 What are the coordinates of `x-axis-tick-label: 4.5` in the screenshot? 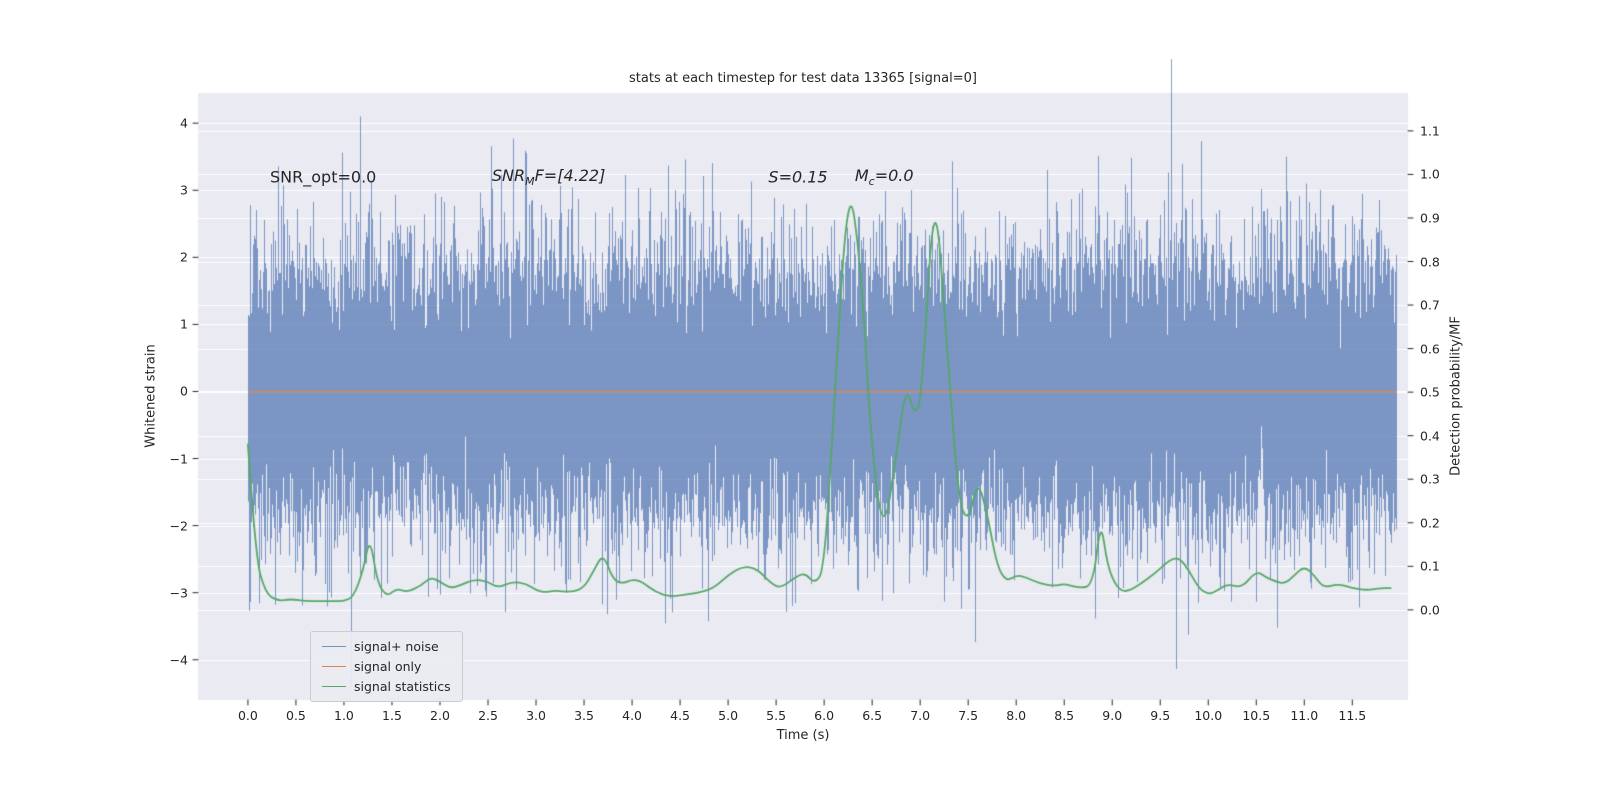 It's located at (680, 715).